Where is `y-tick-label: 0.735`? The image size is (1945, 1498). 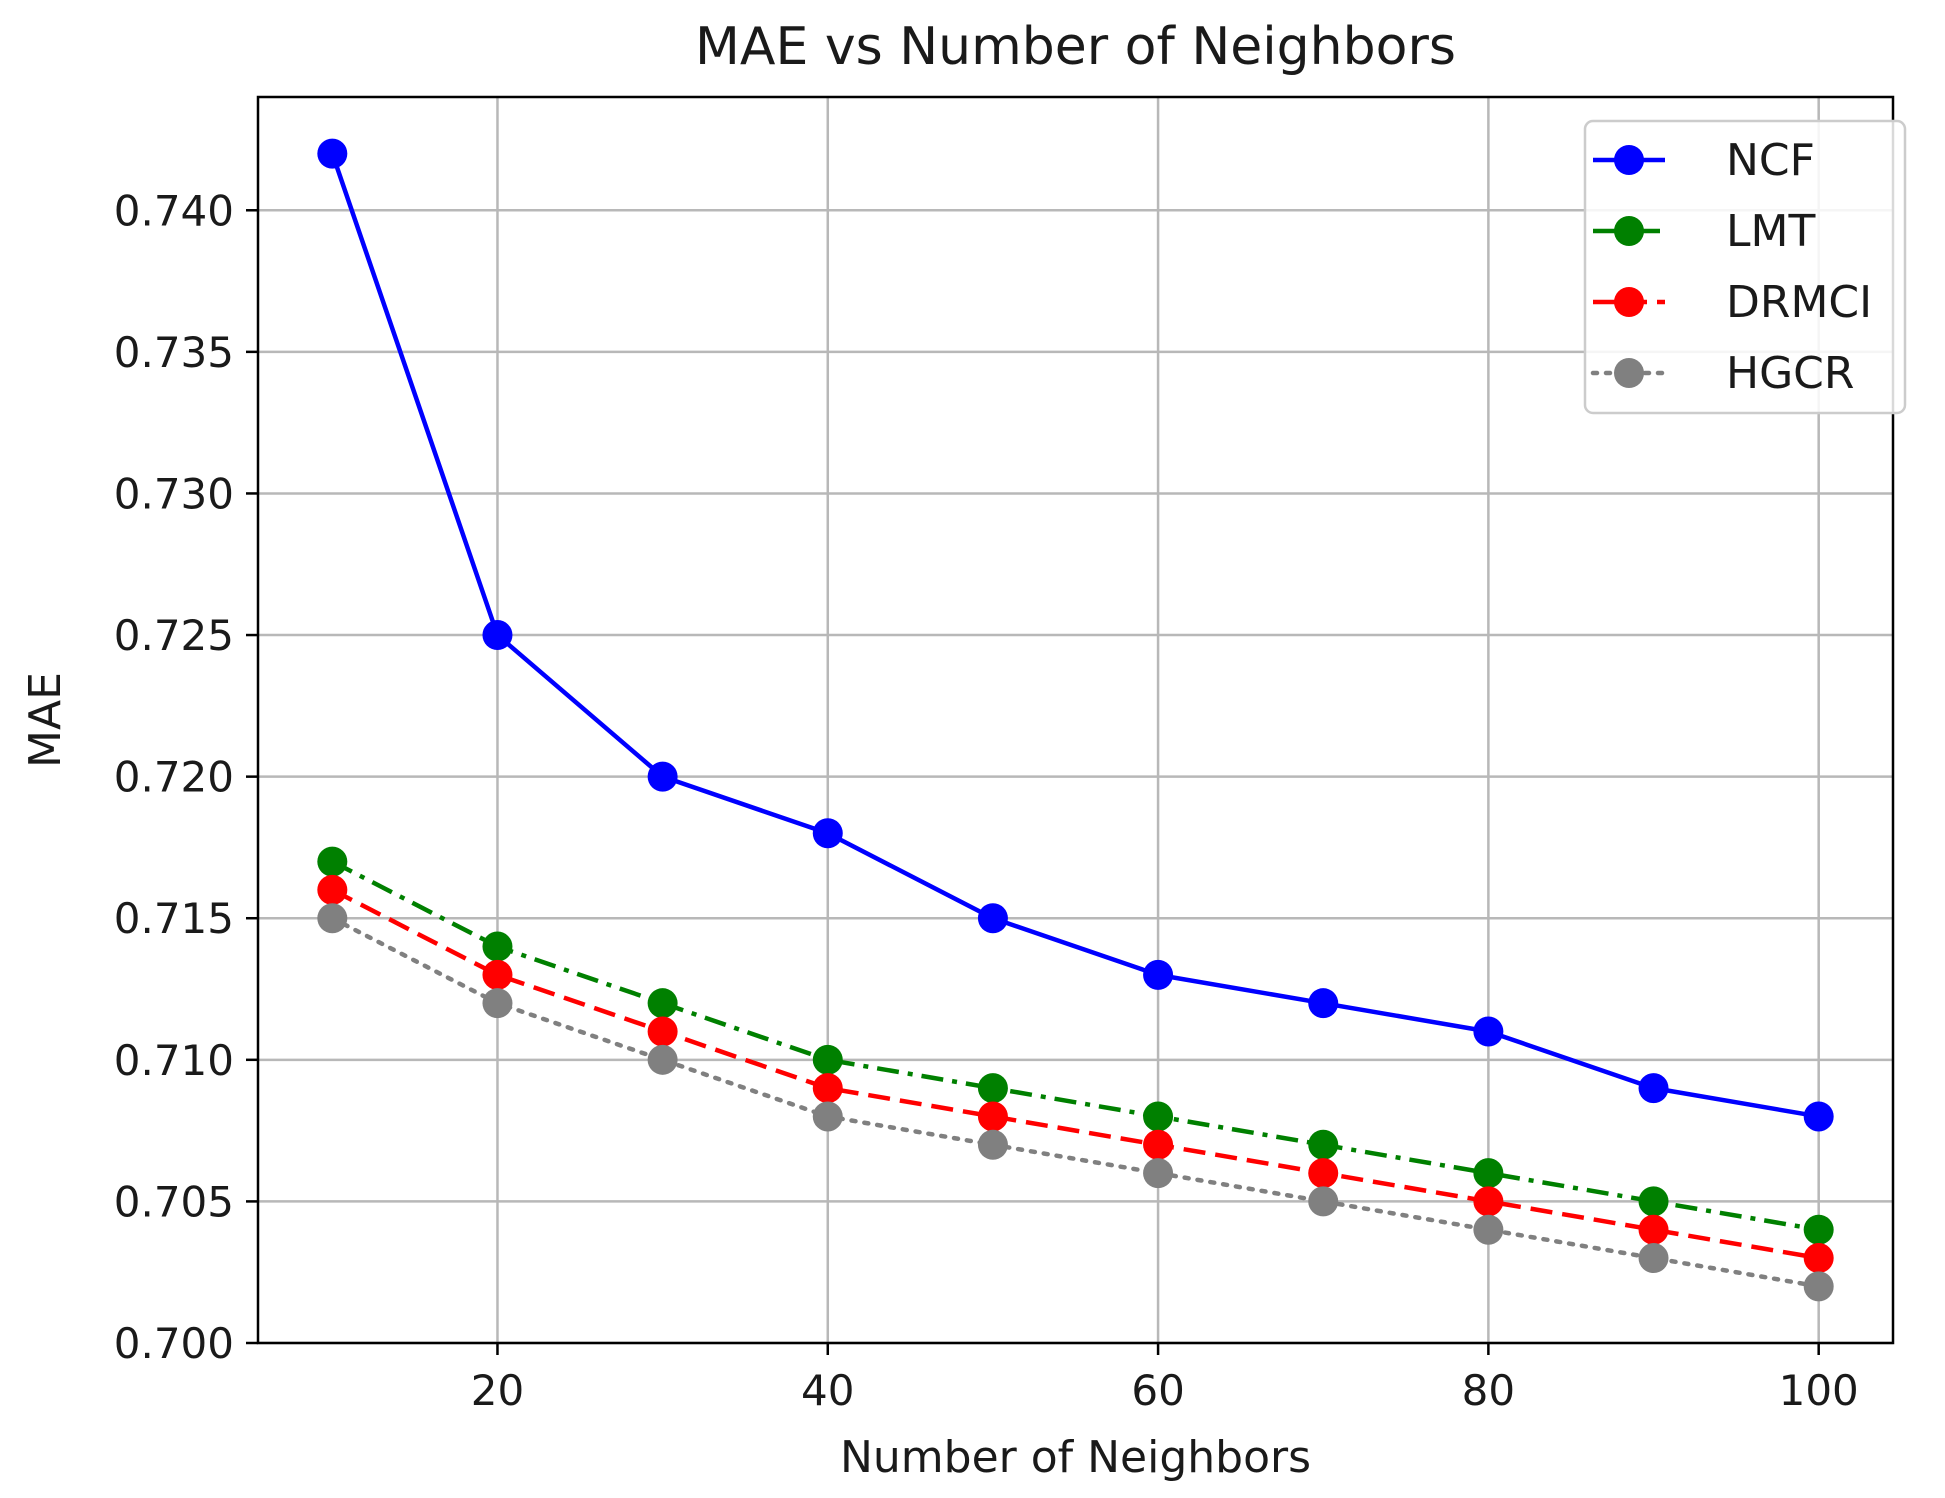
y-tick-label: 0.735 is located at coordinates (174, 352).